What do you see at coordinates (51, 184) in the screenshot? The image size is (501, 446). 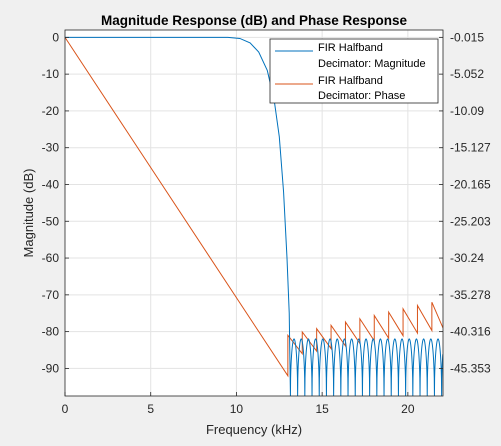 I see `y-tick-label: -40` at bounding box center [51, 184].